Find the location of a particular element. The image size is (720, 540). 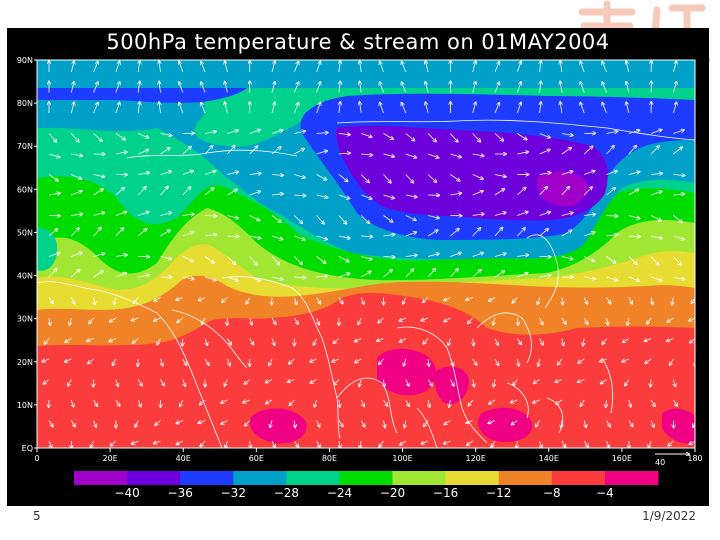

longitude-tick-label: 20E is located at coordinates (109, 458).